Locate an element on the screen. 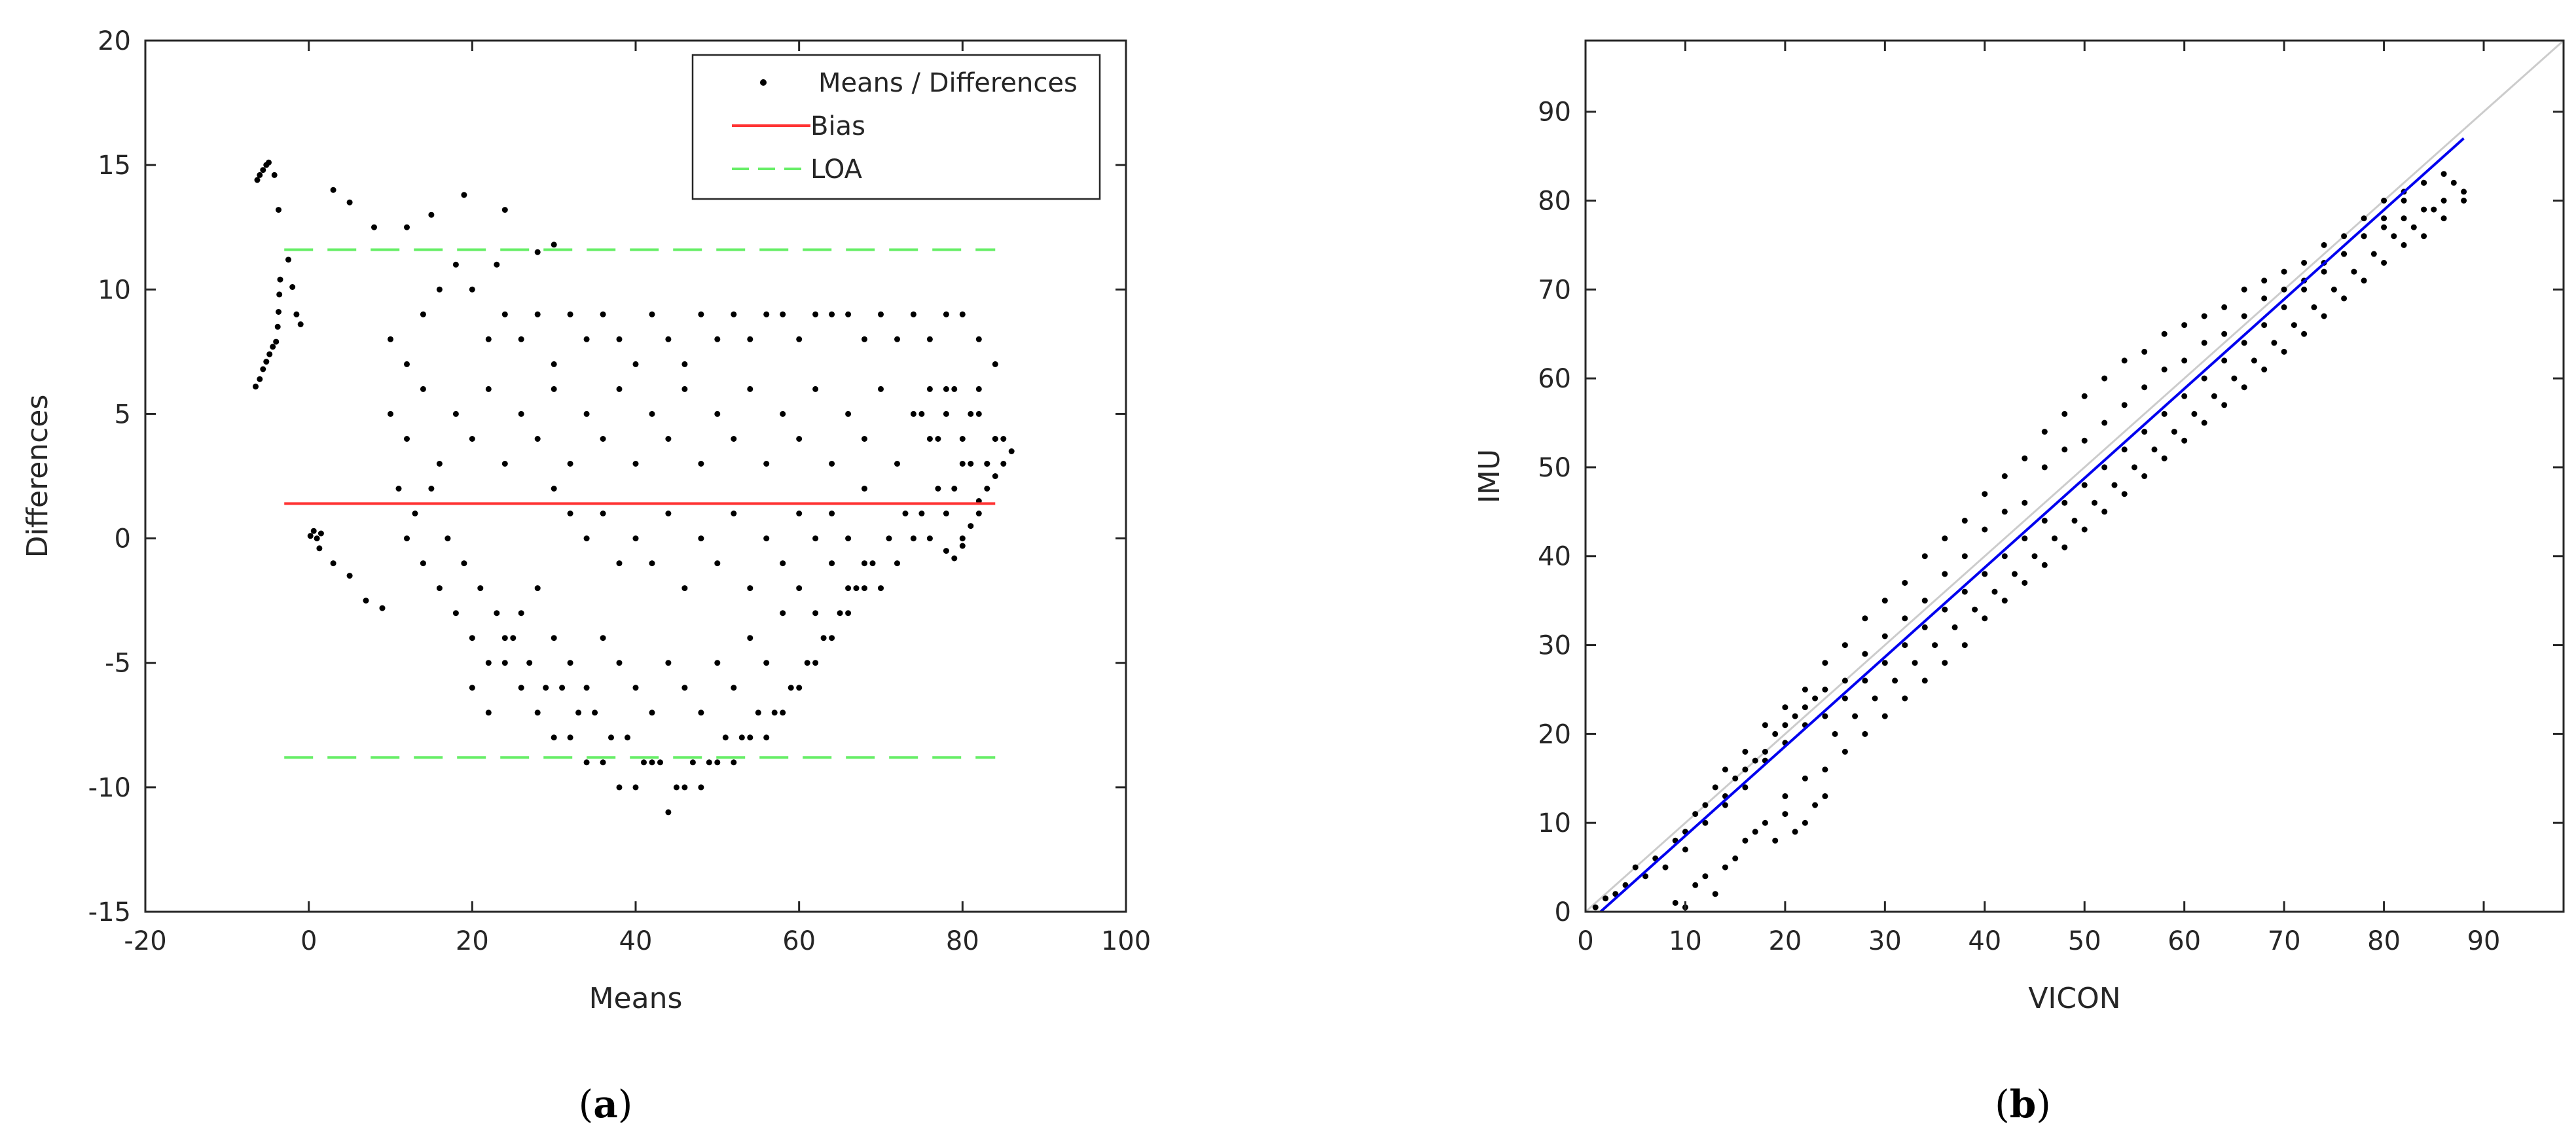  caption-a-close: ) is located at coordinates (625, 1104).